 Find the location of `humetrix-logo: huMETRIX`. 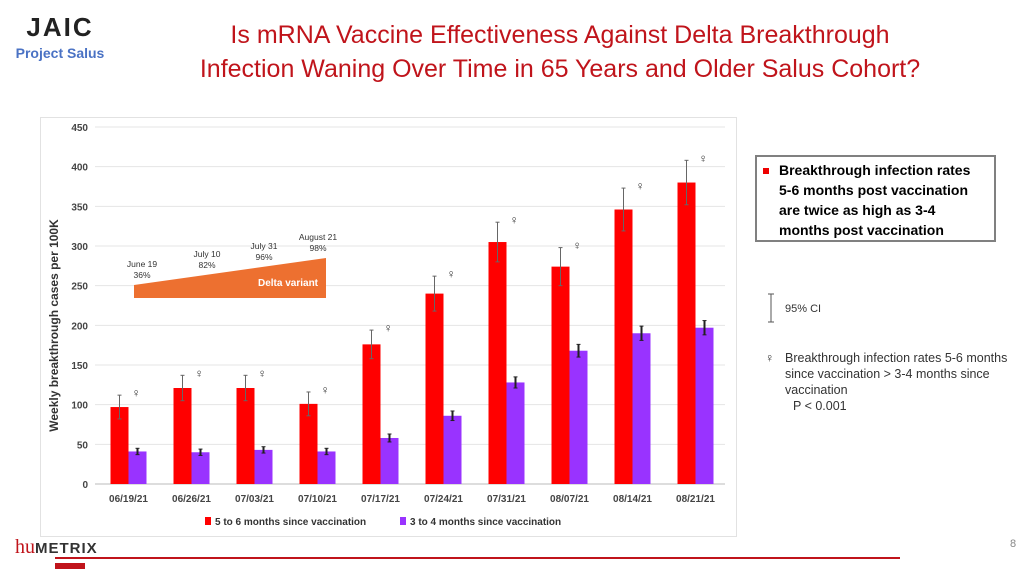

humetrix-logo: huMETRIX is located at coordinates (56, 547).